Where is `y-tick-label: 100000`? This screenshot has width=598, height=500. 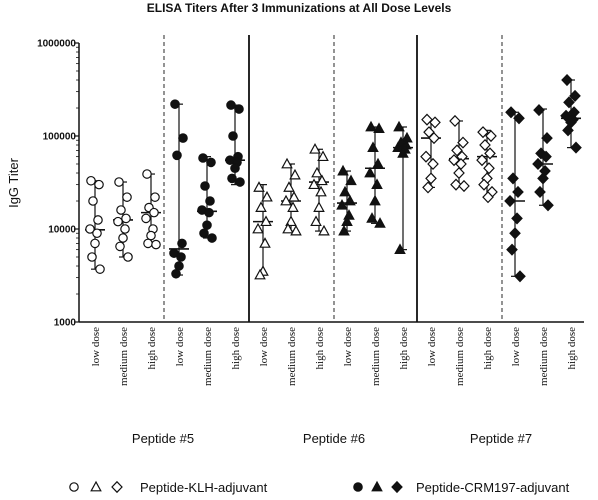
y-tick-label: 100000 is located at coordinates (60, 137).